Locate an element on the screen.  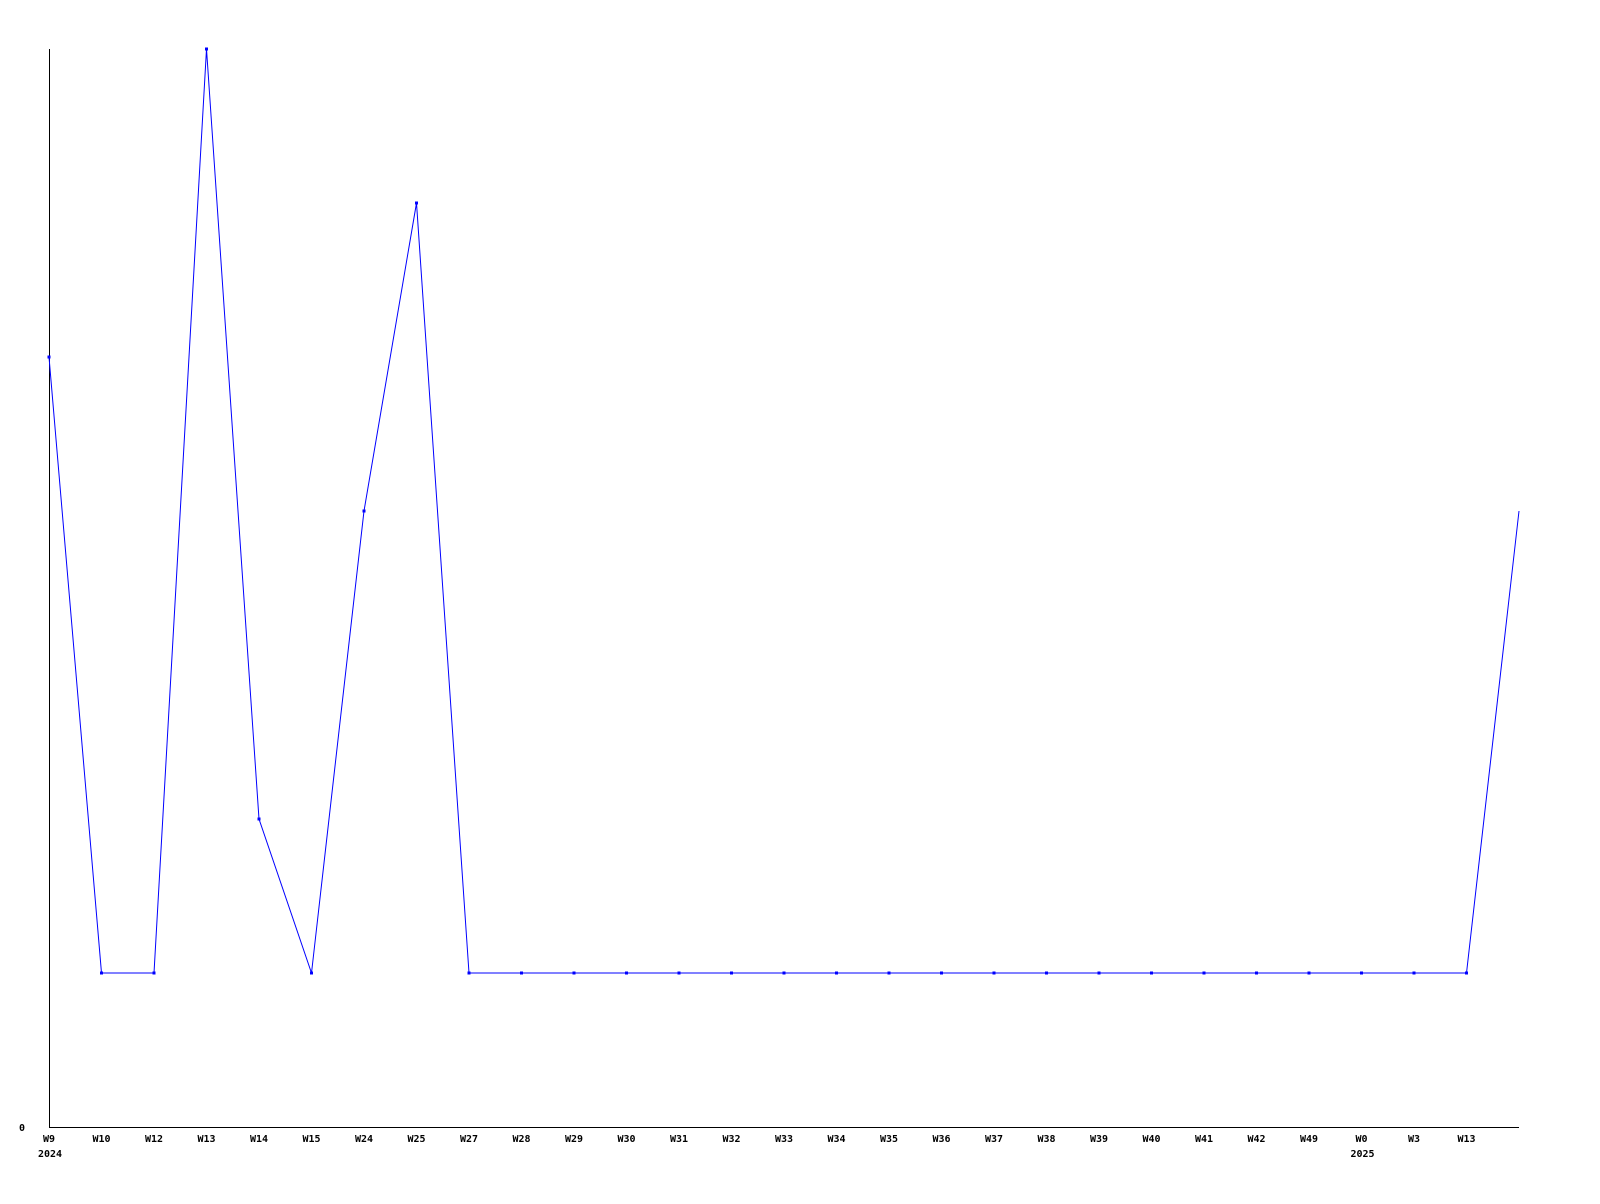
x-tick-label-2: W12 is located at coordinates (154, 1139).